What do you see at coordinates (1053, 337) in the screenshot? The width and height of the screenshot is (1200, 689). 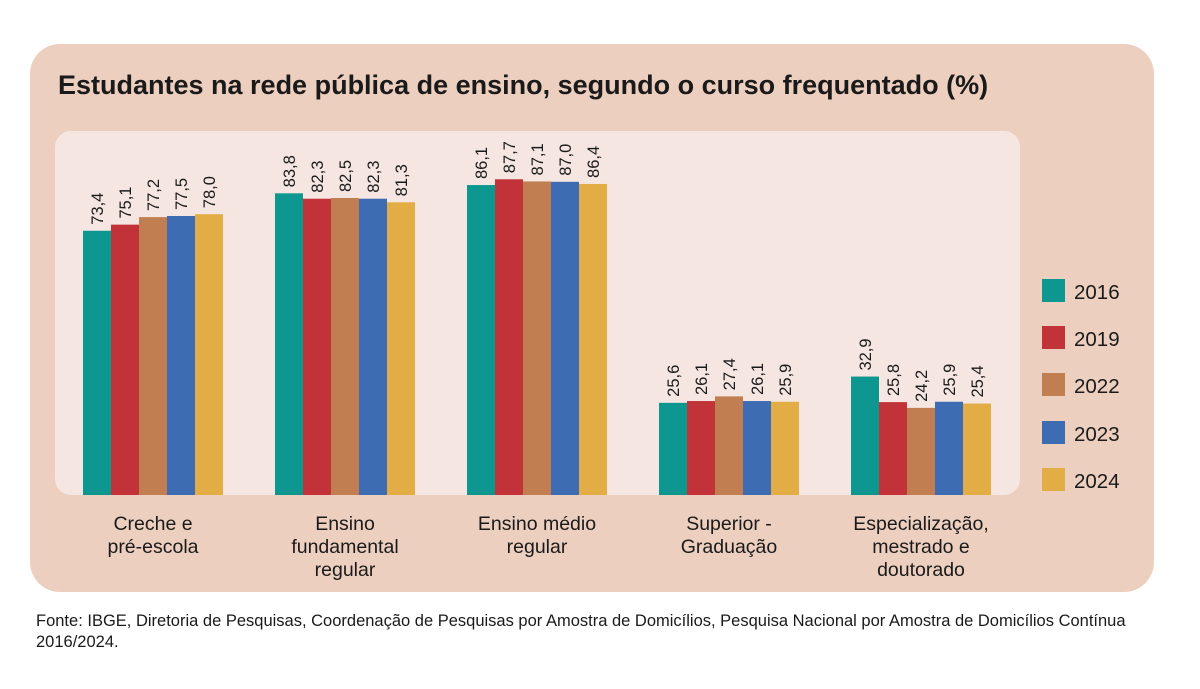 I see `legend-swatch-2019` at bounding box center [1053, 337].